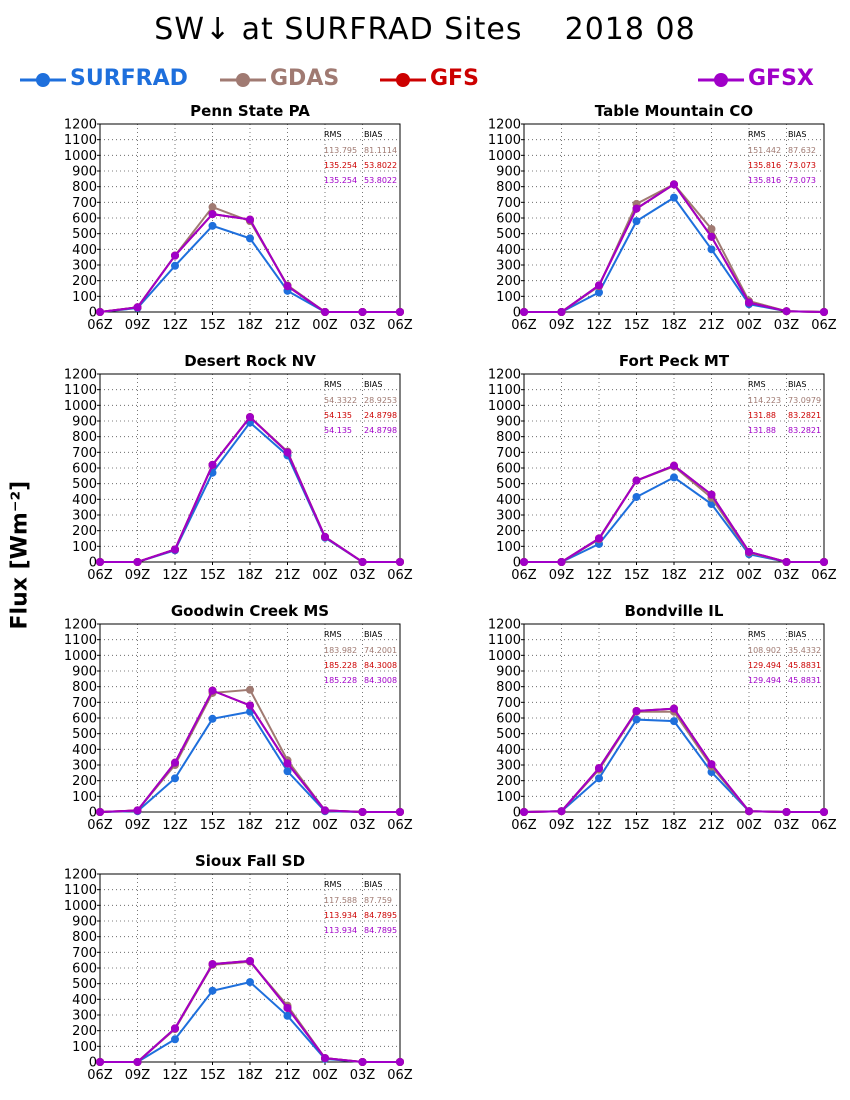  What do you see at coordinates (764, 400) in the screenshot?
I see `stats-rms-value: 114.223` at bounding box center [764, 400].